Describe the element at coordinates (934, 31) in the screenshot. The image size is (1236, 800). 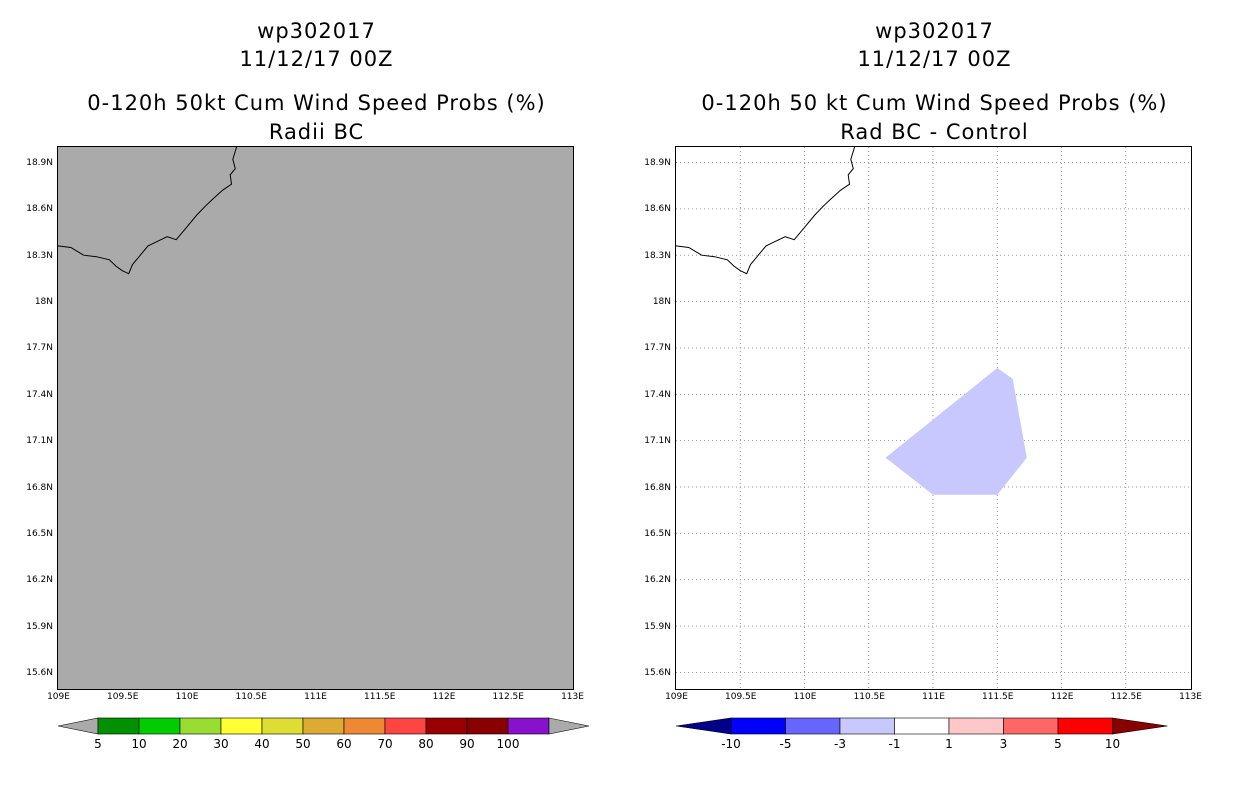
I see `right-title-storm-id: wp302017` at that location.